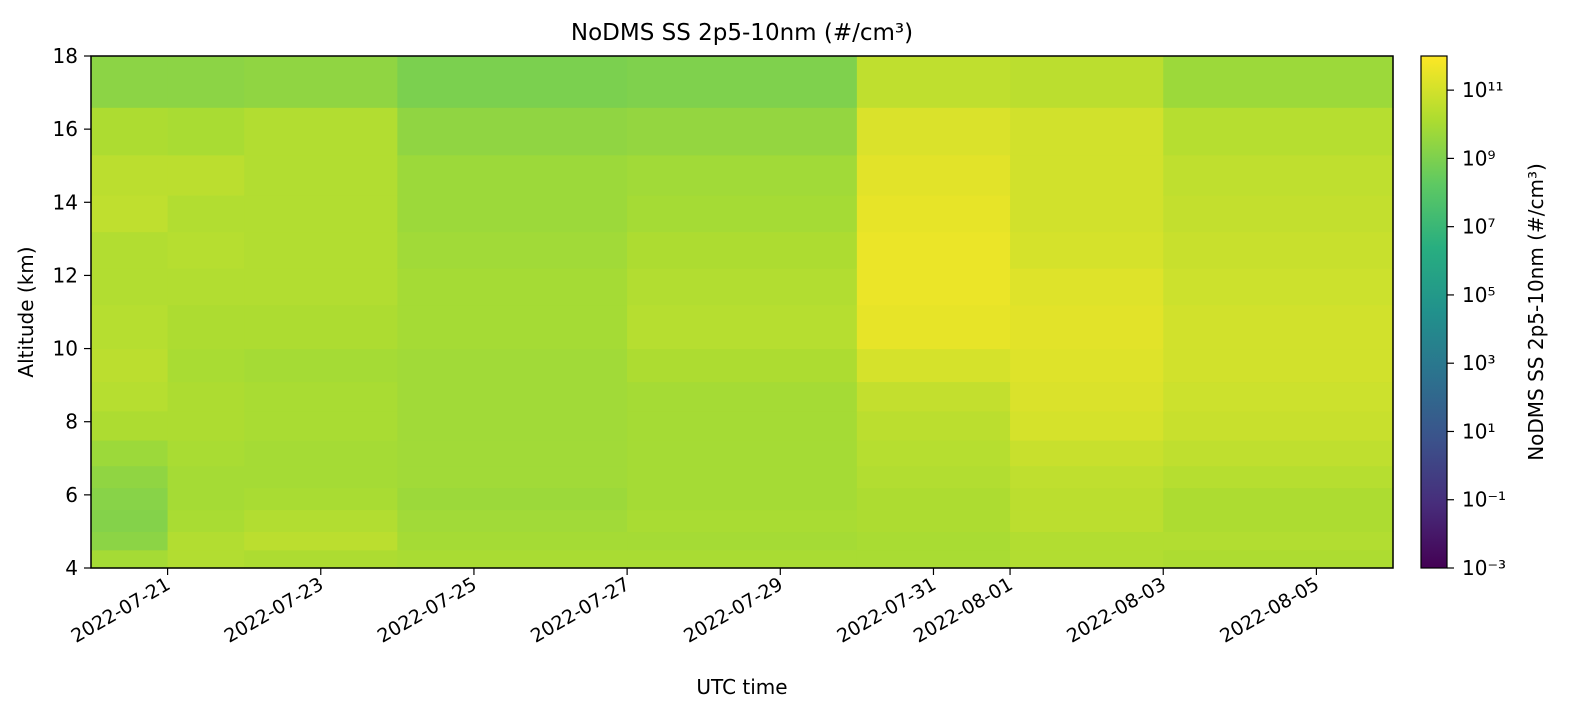 The height and width of the screenshot is (720, 1577). I want to click on colorbar-tick-label: 10³, so click(1478, 363).